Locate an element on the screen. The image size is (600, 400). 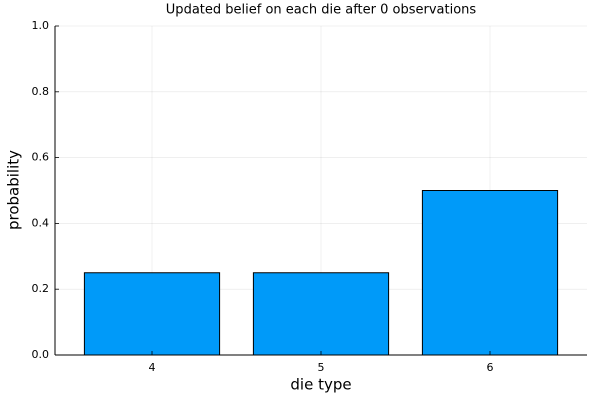
y-tick-label: 0.0 is located at coordinates (41, 354).